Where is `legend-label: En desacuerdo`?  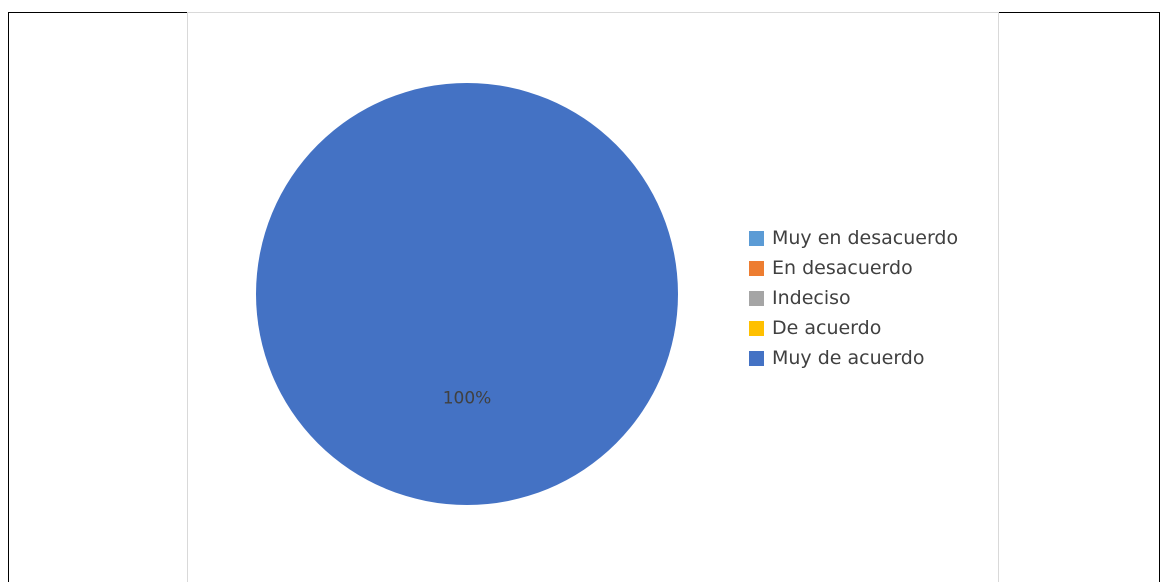 legend-label: En desacuerdo is located at coordinates (842, 268).